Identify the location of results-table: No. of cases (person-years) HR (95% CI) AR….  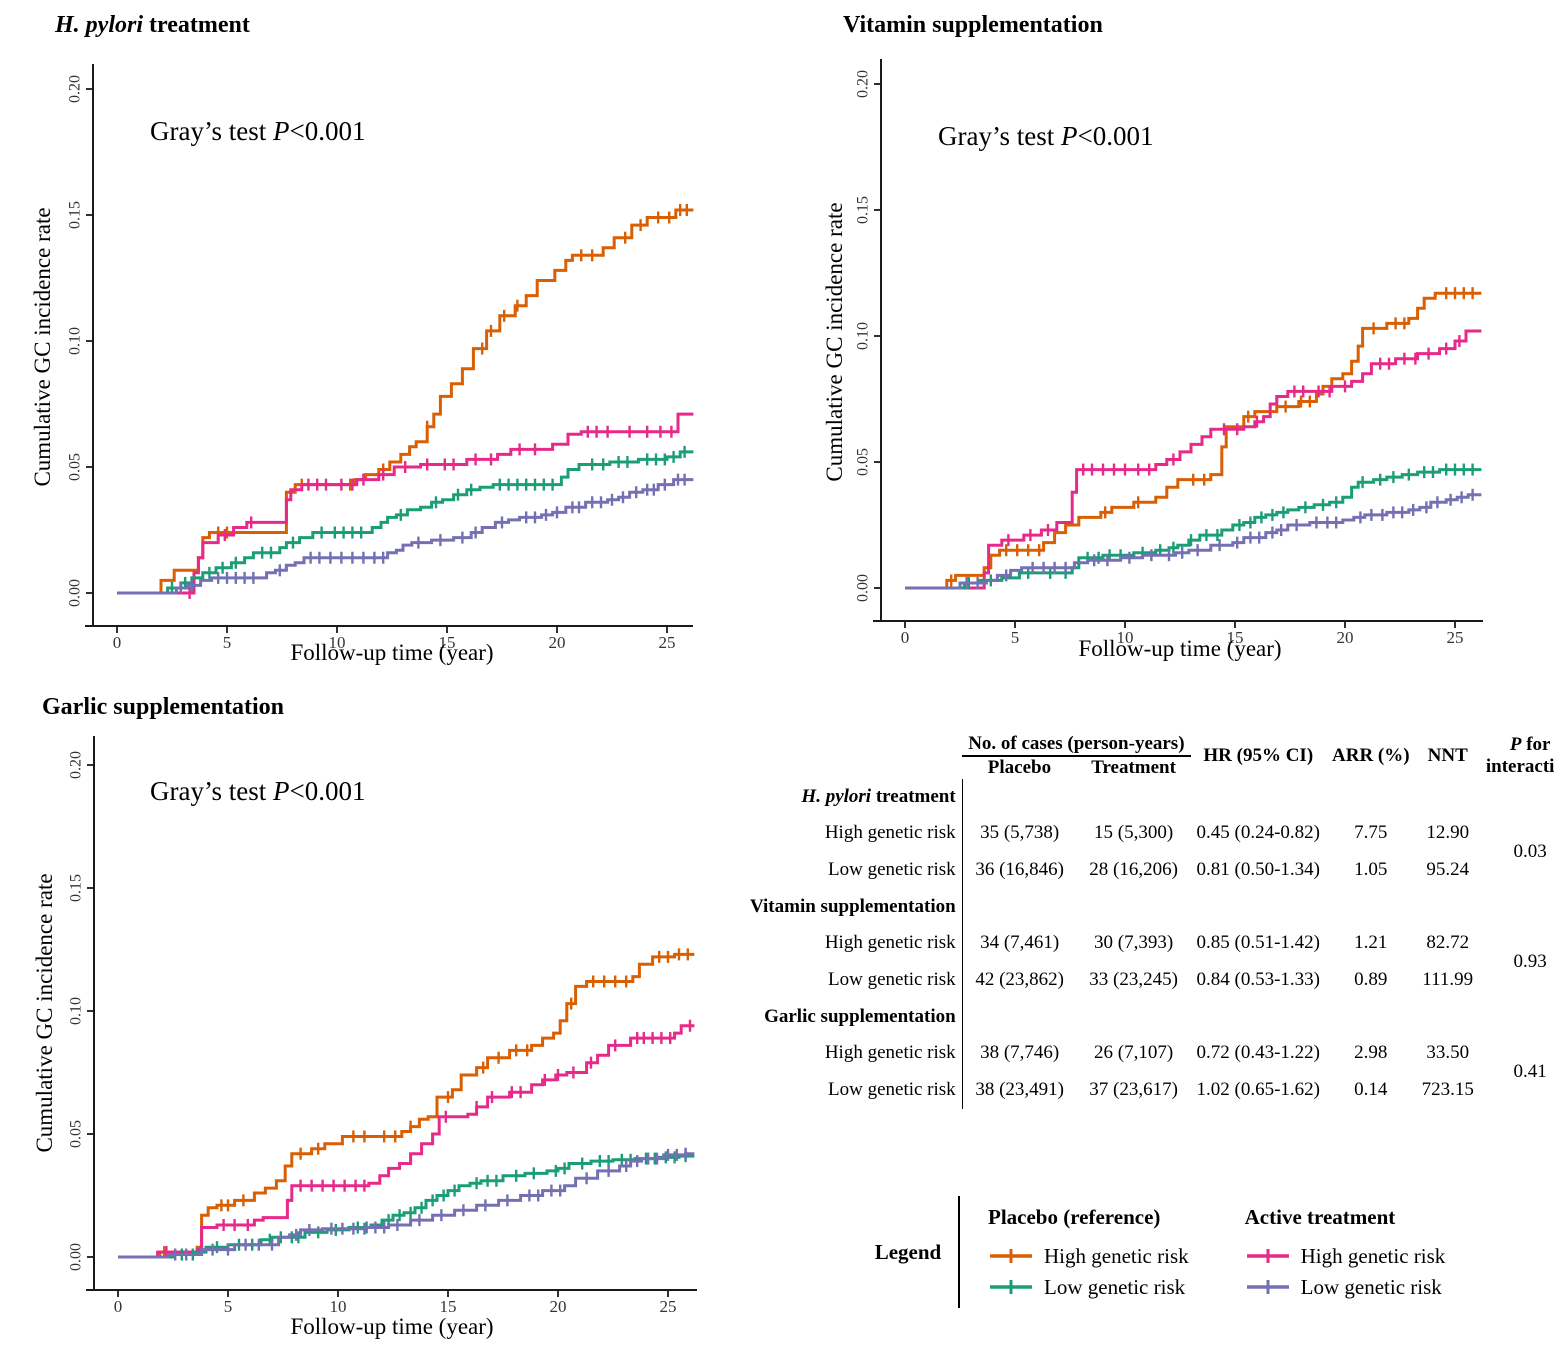
(1149, 921).